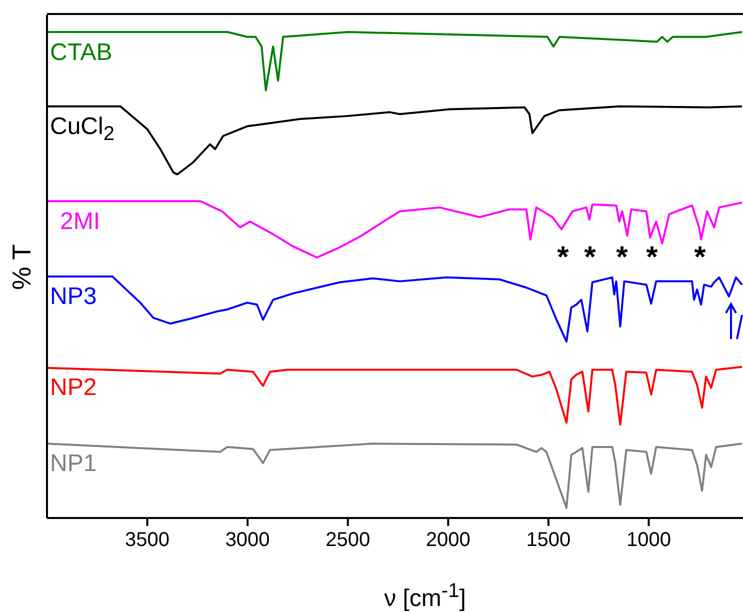  What do you see at coordinates (73, 388) in the screenshot?
I see `series-label: NP2` at bounding box center [73, 388].